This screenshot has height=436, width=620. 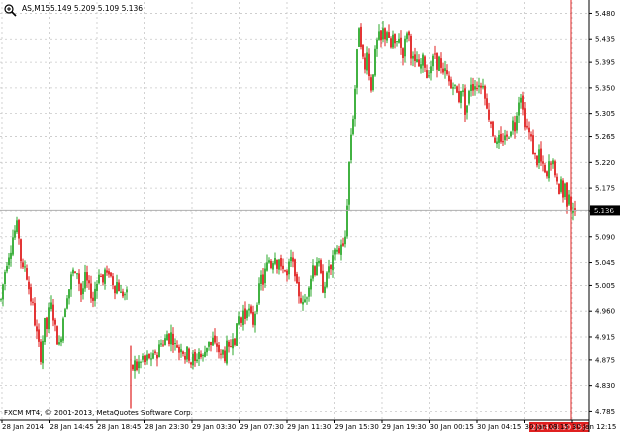 I want to click on y-tick-label: 5.350, so click(x=605, y=88).